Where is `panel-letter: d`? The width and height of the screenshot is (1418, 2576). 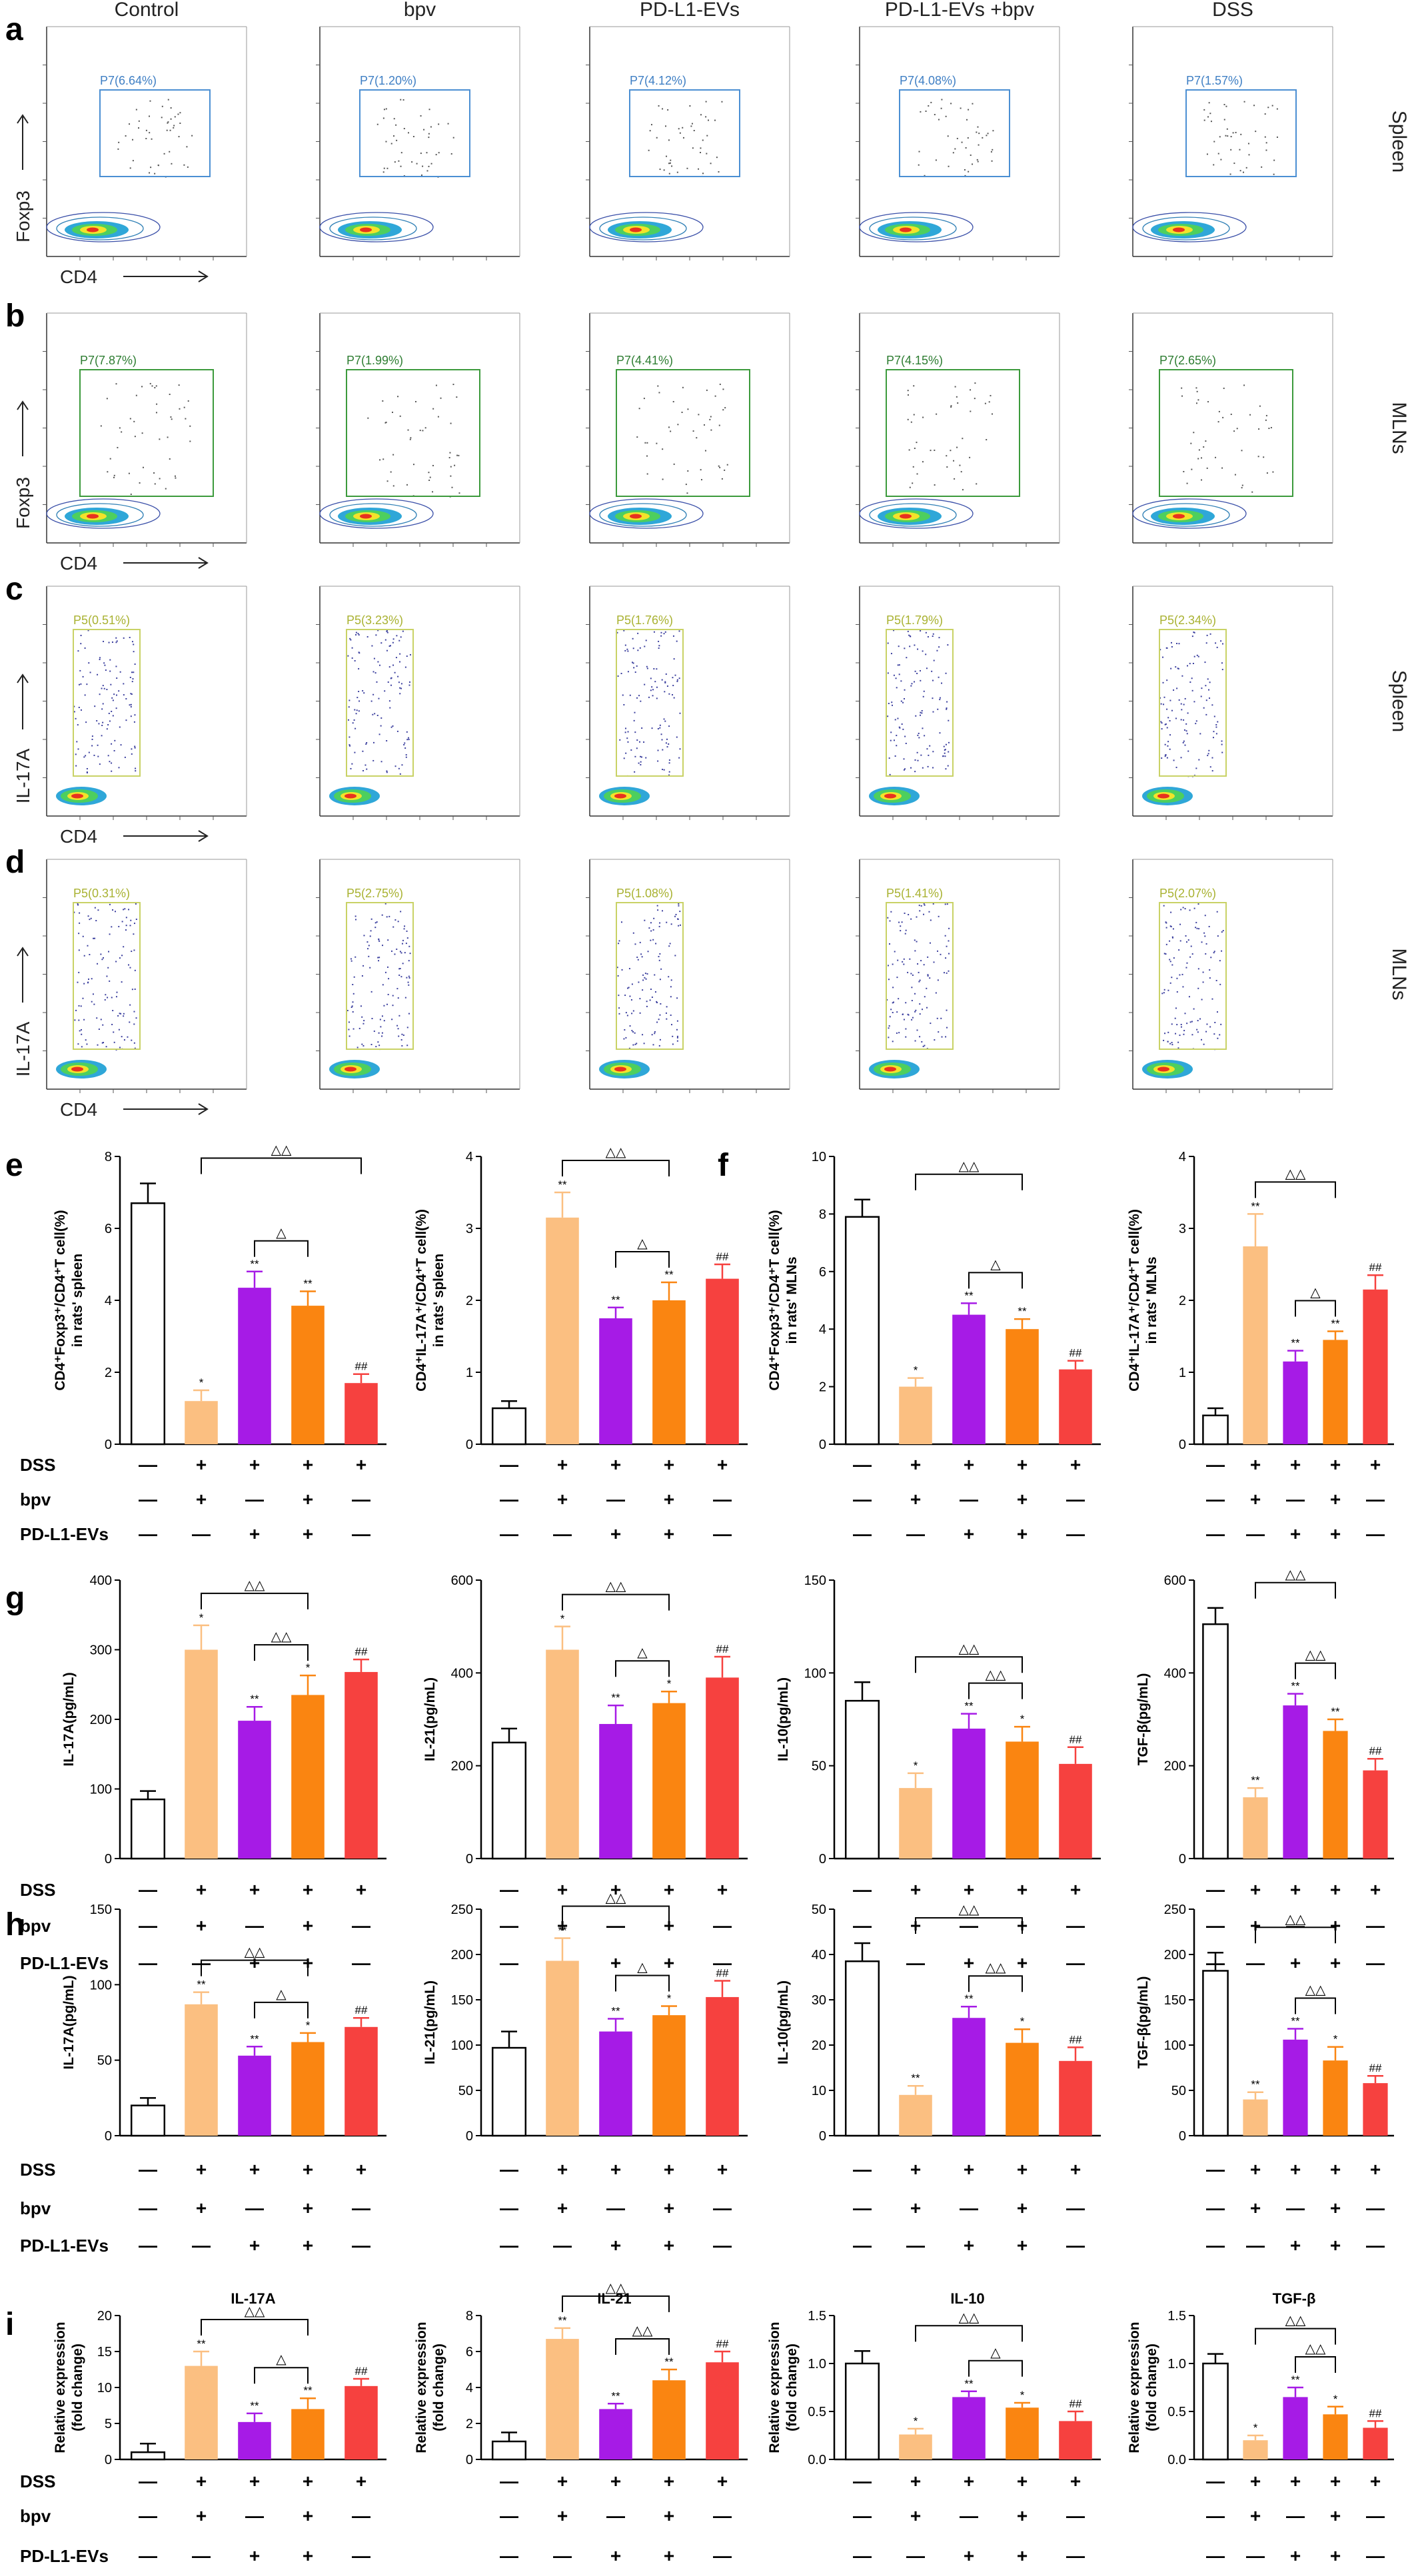 panel-letter: d is located at coordinates (15, 863).